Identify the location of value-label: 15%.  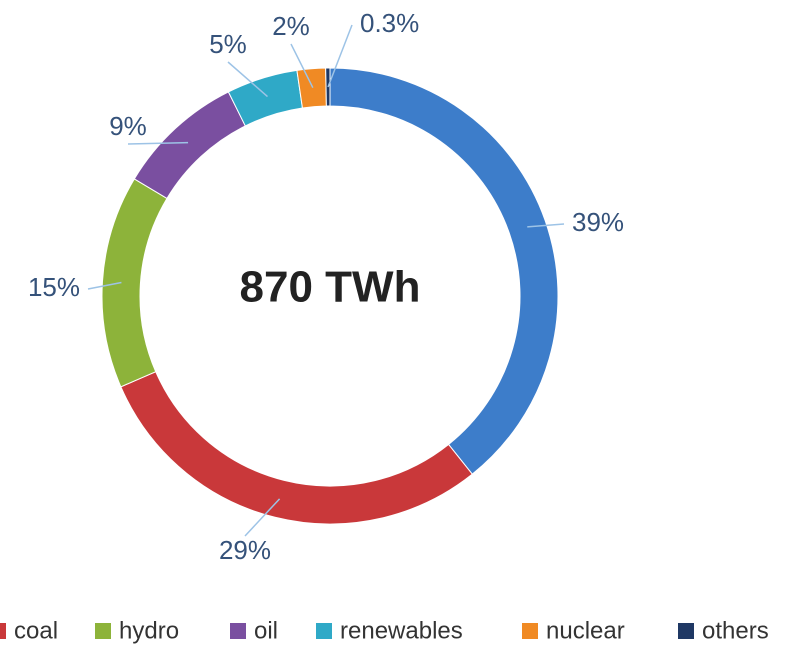
(54, 287).